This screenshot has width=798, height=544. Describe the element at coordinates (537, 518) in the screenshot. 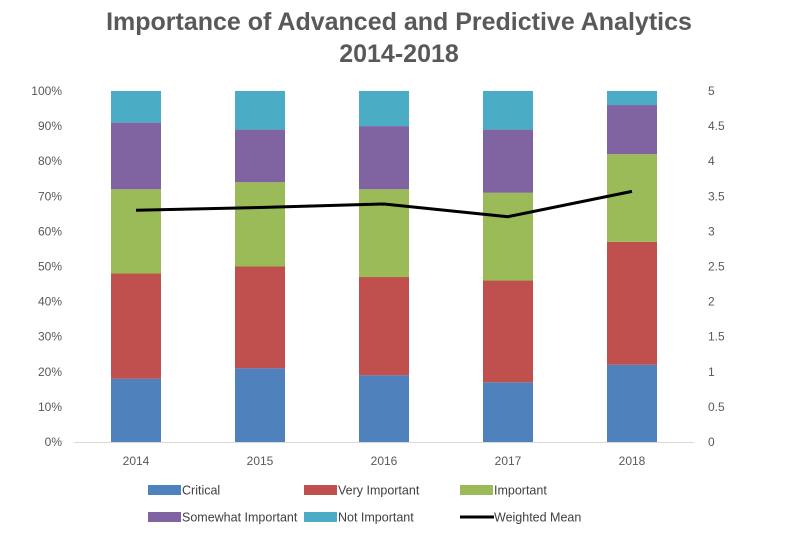

I see `legend-label: Weighted Mean` at that location.